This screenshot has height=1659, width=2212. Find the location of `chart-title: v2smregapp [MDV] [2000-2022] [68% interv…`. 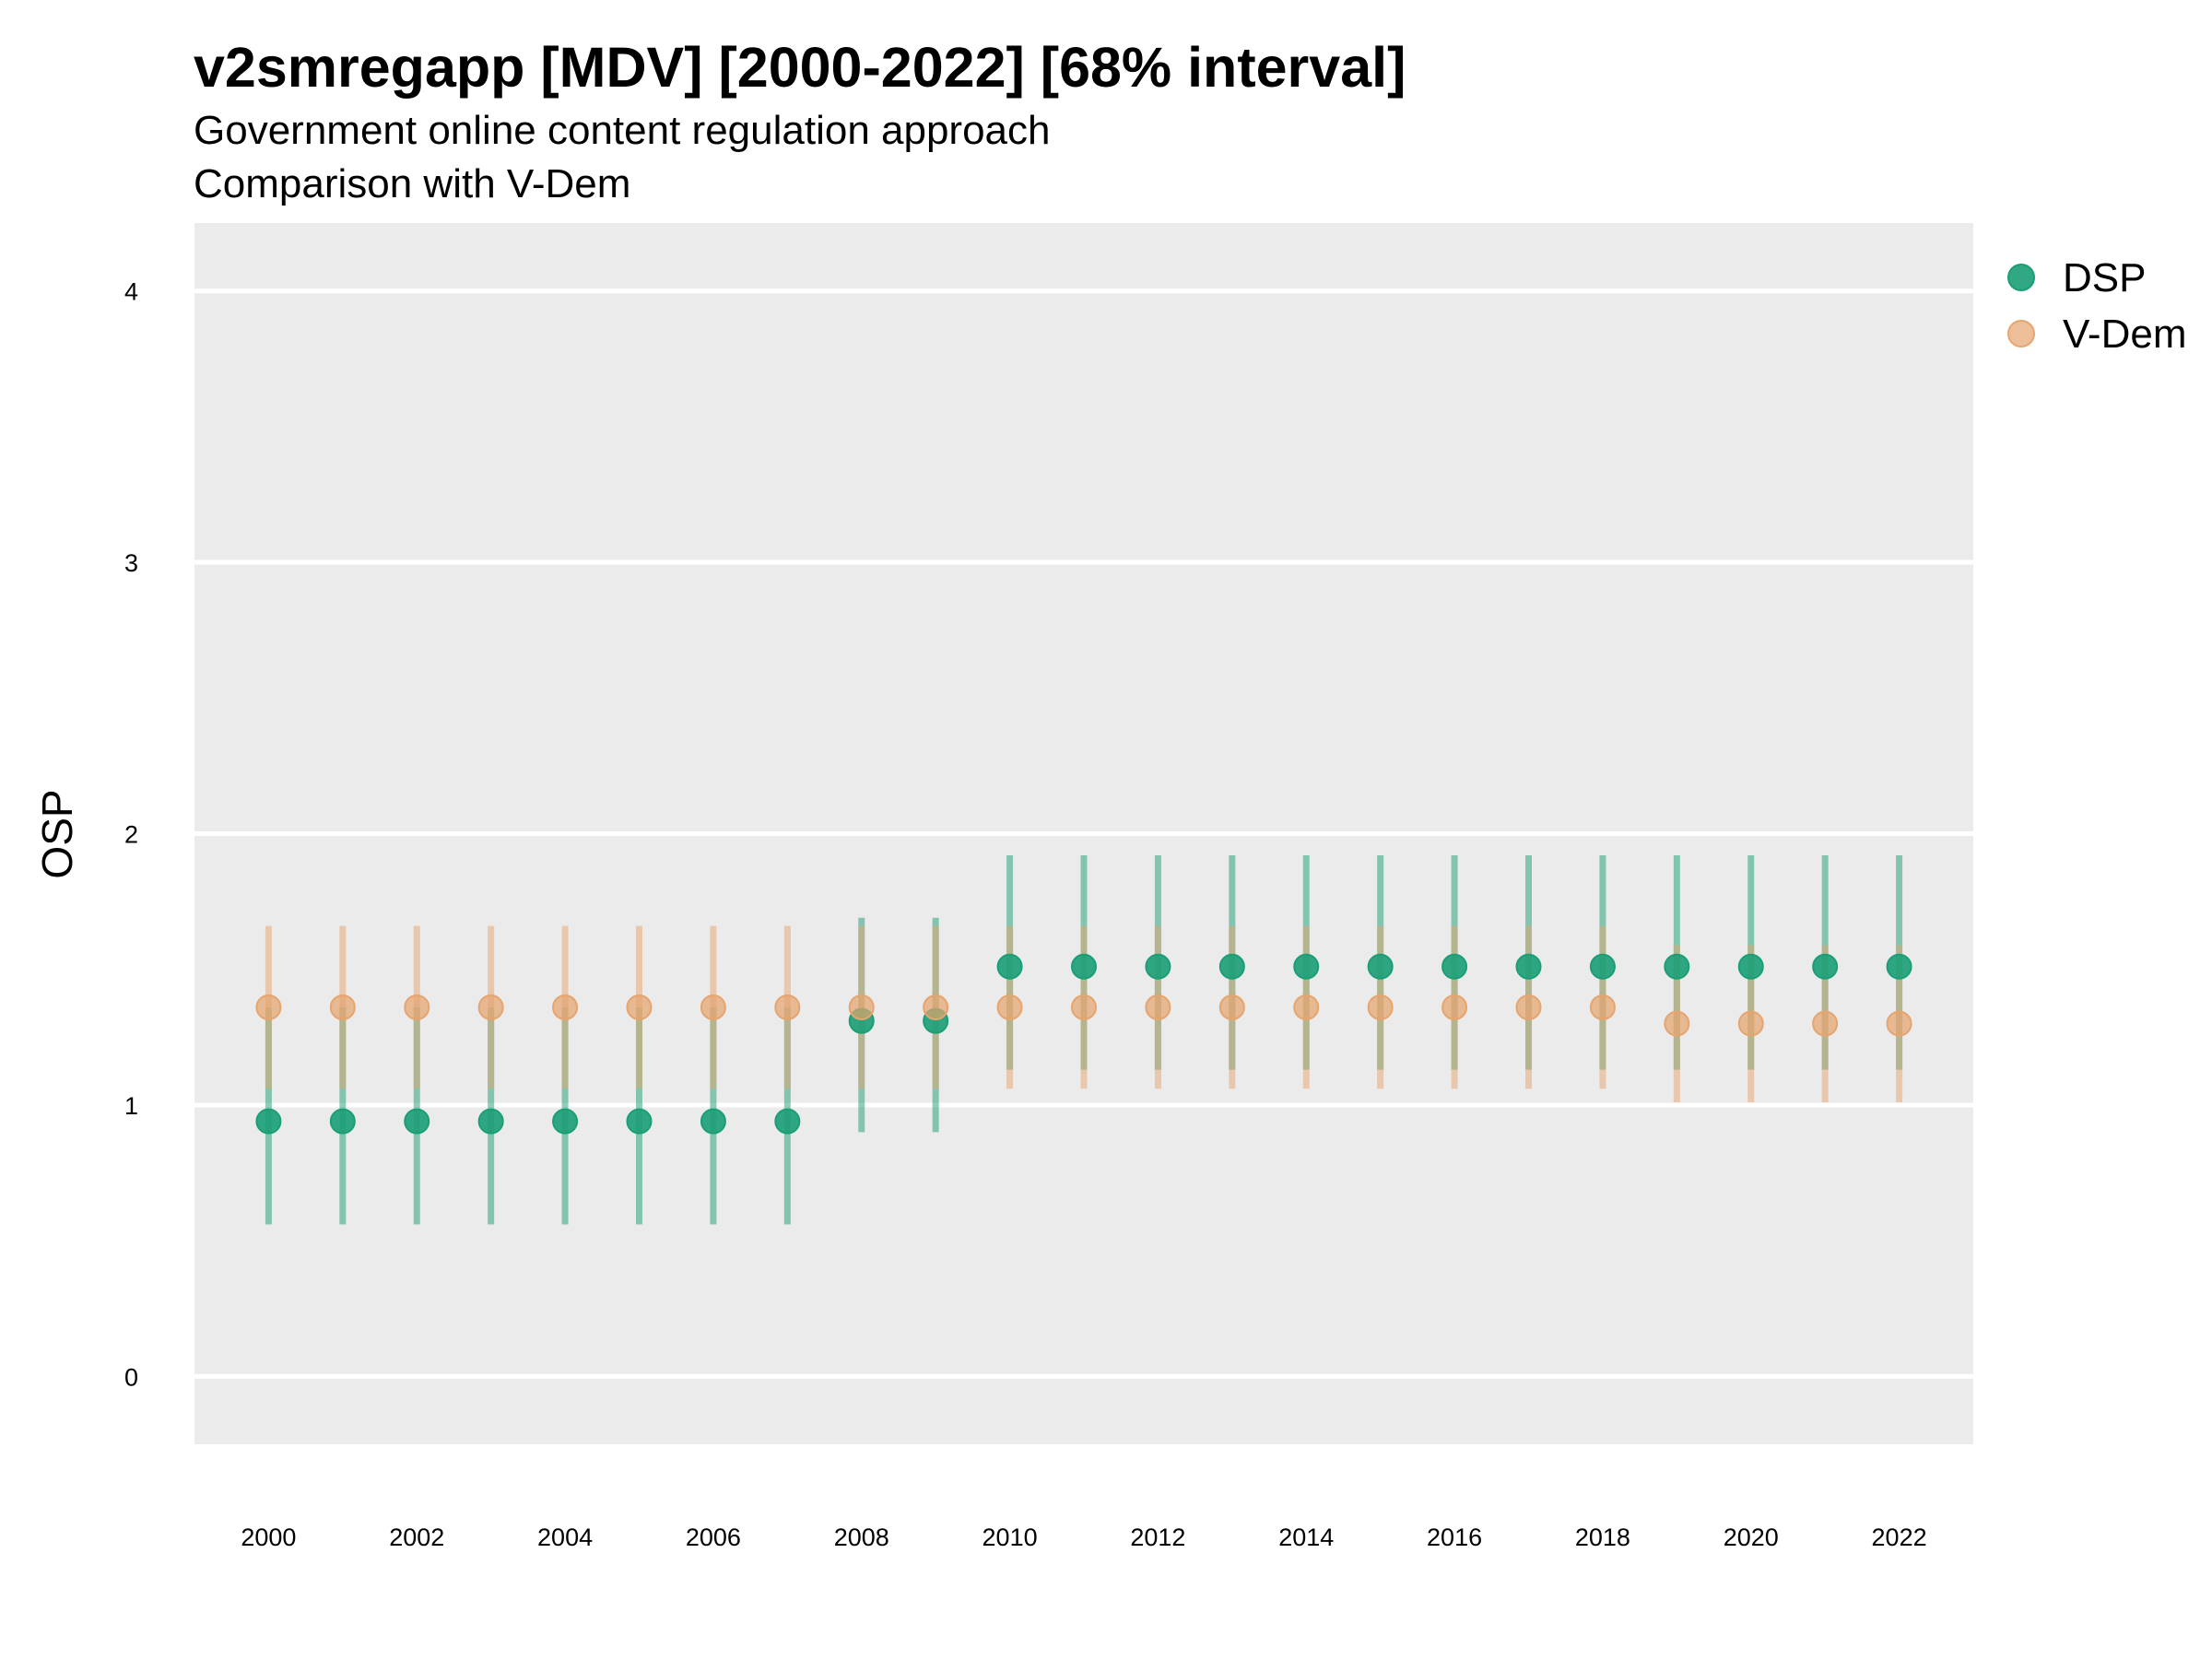

chart-title: v2smregapp [MDV] [2000-2022] [68% interv… is located at coordinates (800, 67).